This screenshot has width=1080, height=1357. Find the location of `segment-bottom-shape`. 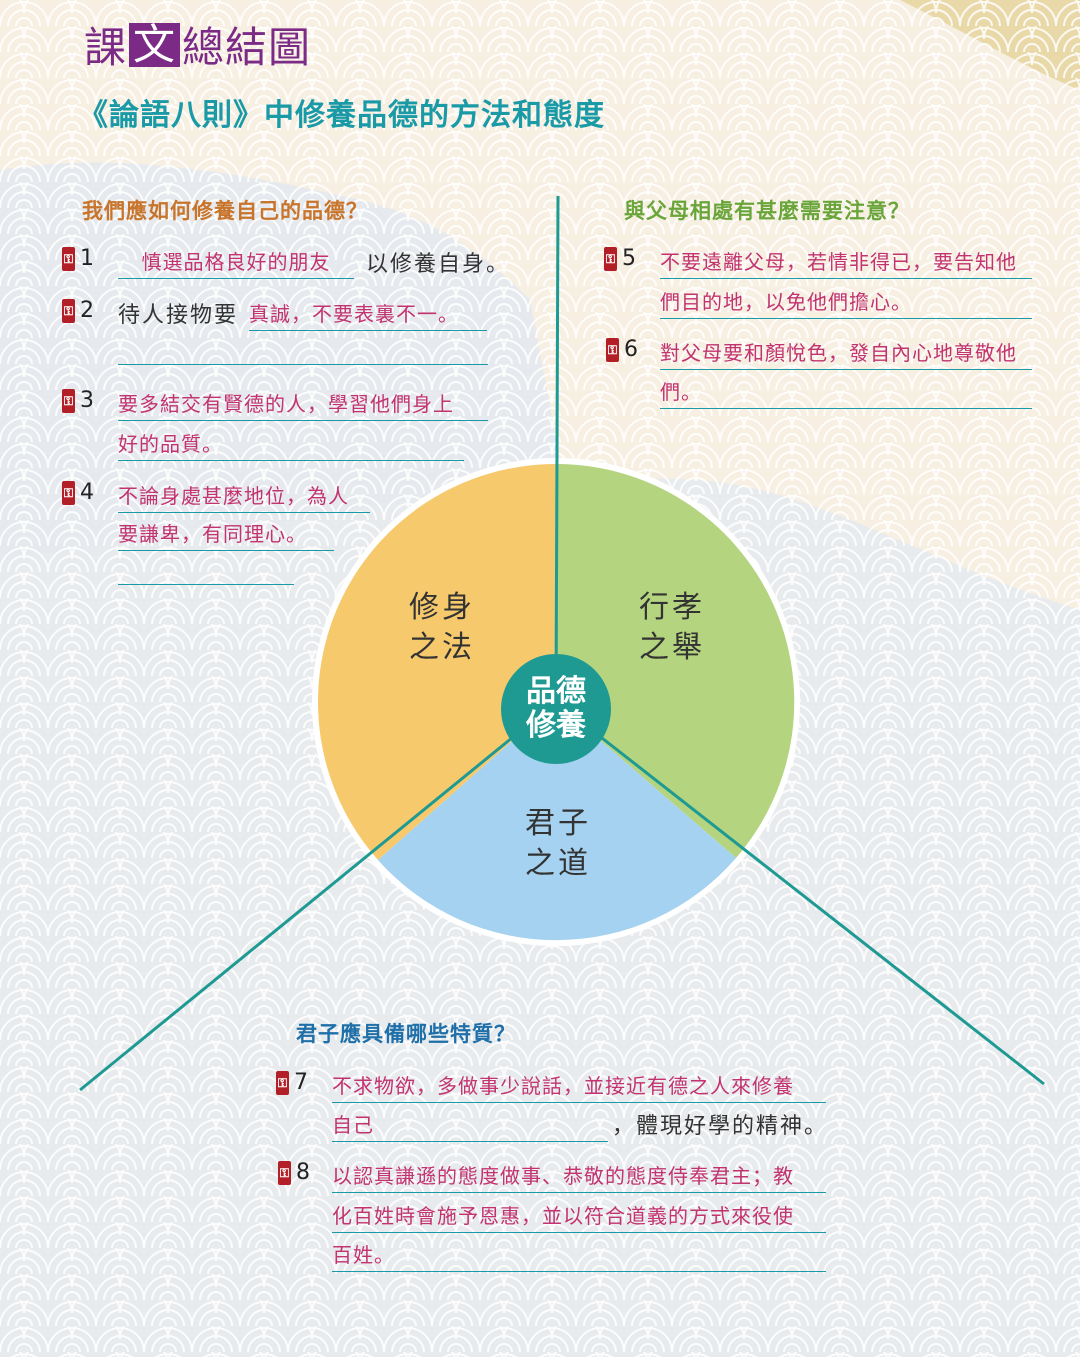

segment-bottom-shape is located at coordinates (557, 821).